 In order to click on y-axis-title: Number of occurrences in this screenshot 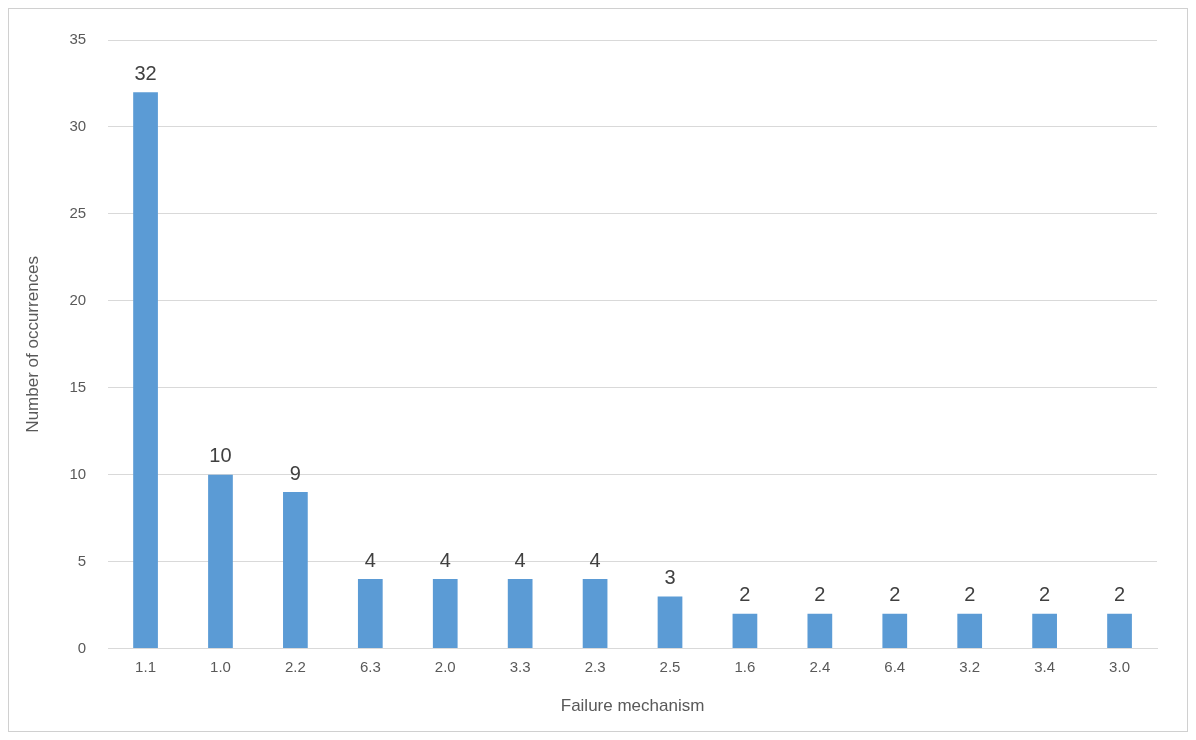, I will do `click(32, 344)`.